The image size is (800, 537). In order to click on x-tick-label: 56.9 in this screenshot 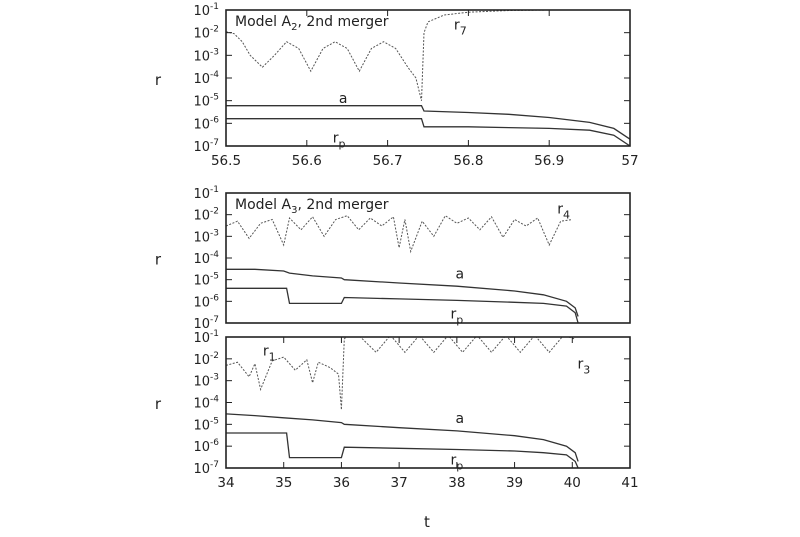, I will do `click(549, 161)`.